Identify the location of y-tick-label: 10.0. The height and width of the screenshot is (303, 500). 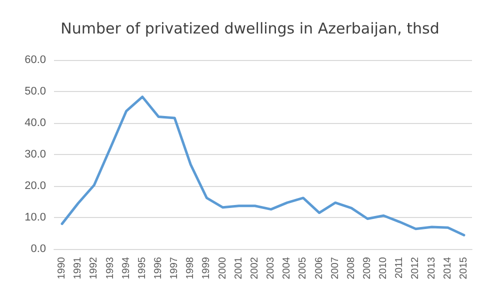
(35, 218).